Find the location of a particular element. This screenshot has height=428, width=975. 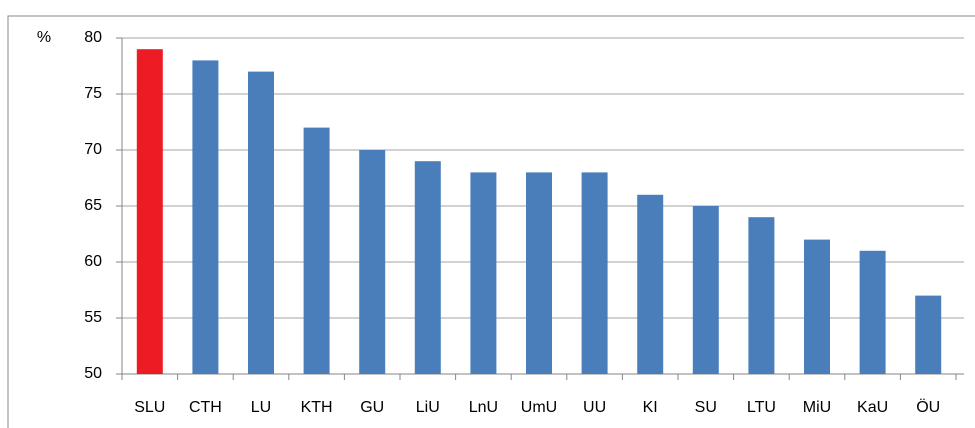

y-axis-label: % is located at coordinates (44, 37).